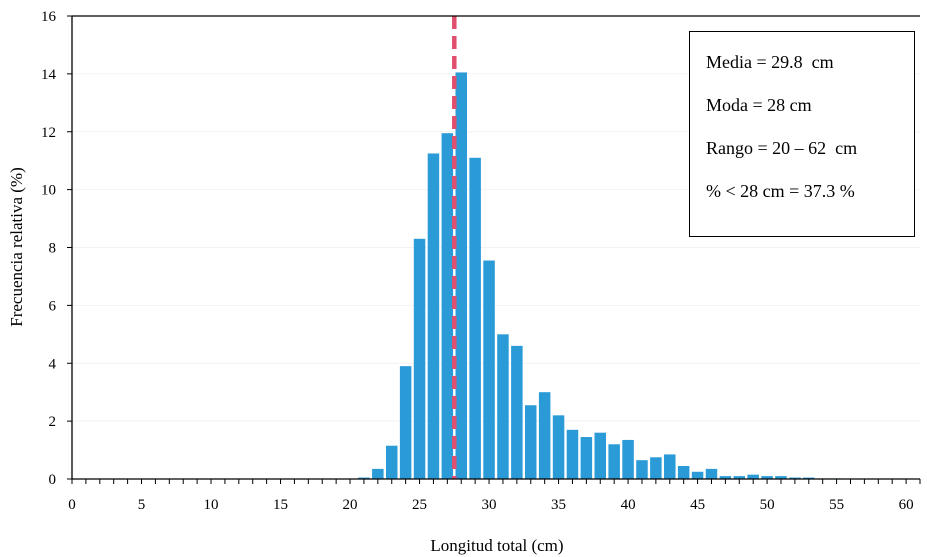 This screenshot has width=927, height=557. Describe the element at coordinates (496, 545) in the screenshot. I see `x-axis-label: Longitud total (cm)` at that location.